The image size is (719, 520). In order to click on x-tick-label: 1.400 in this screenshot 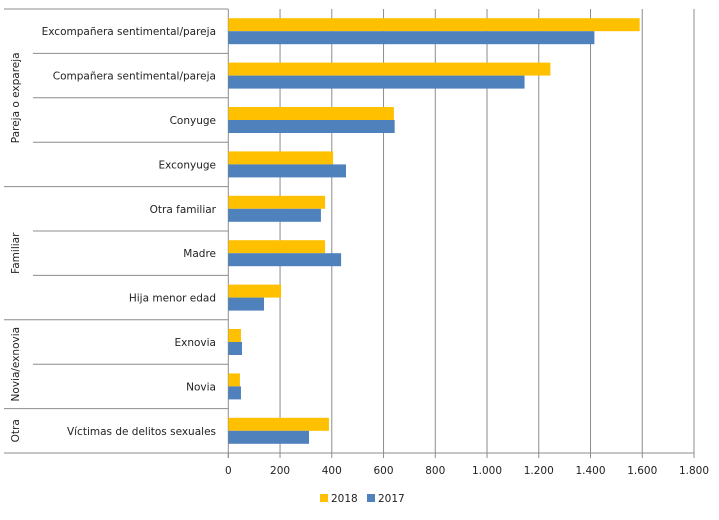, I will do `click(590, 471)`.